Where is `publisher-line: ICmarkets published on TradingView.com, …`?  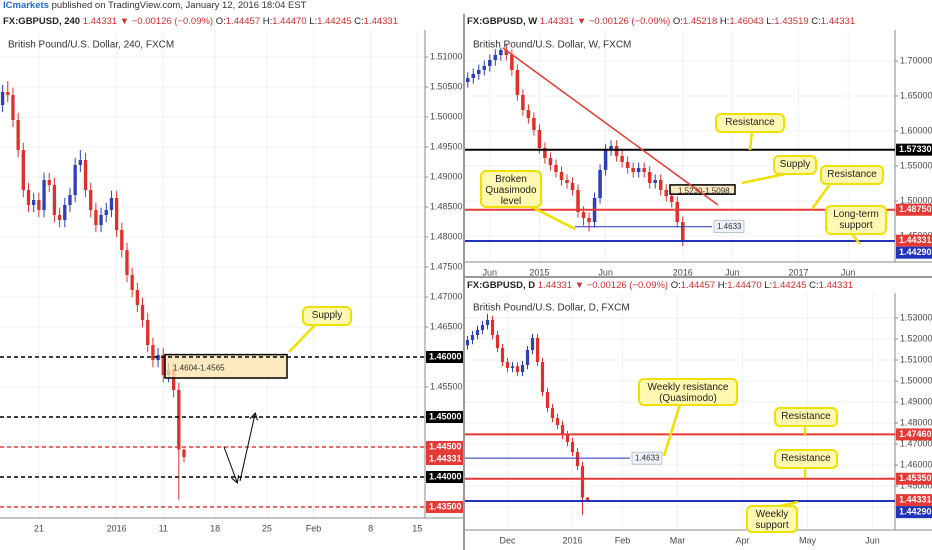 publisher-line: ICmarkets published on TradingView.com, … is located at coordinates (155, 5).